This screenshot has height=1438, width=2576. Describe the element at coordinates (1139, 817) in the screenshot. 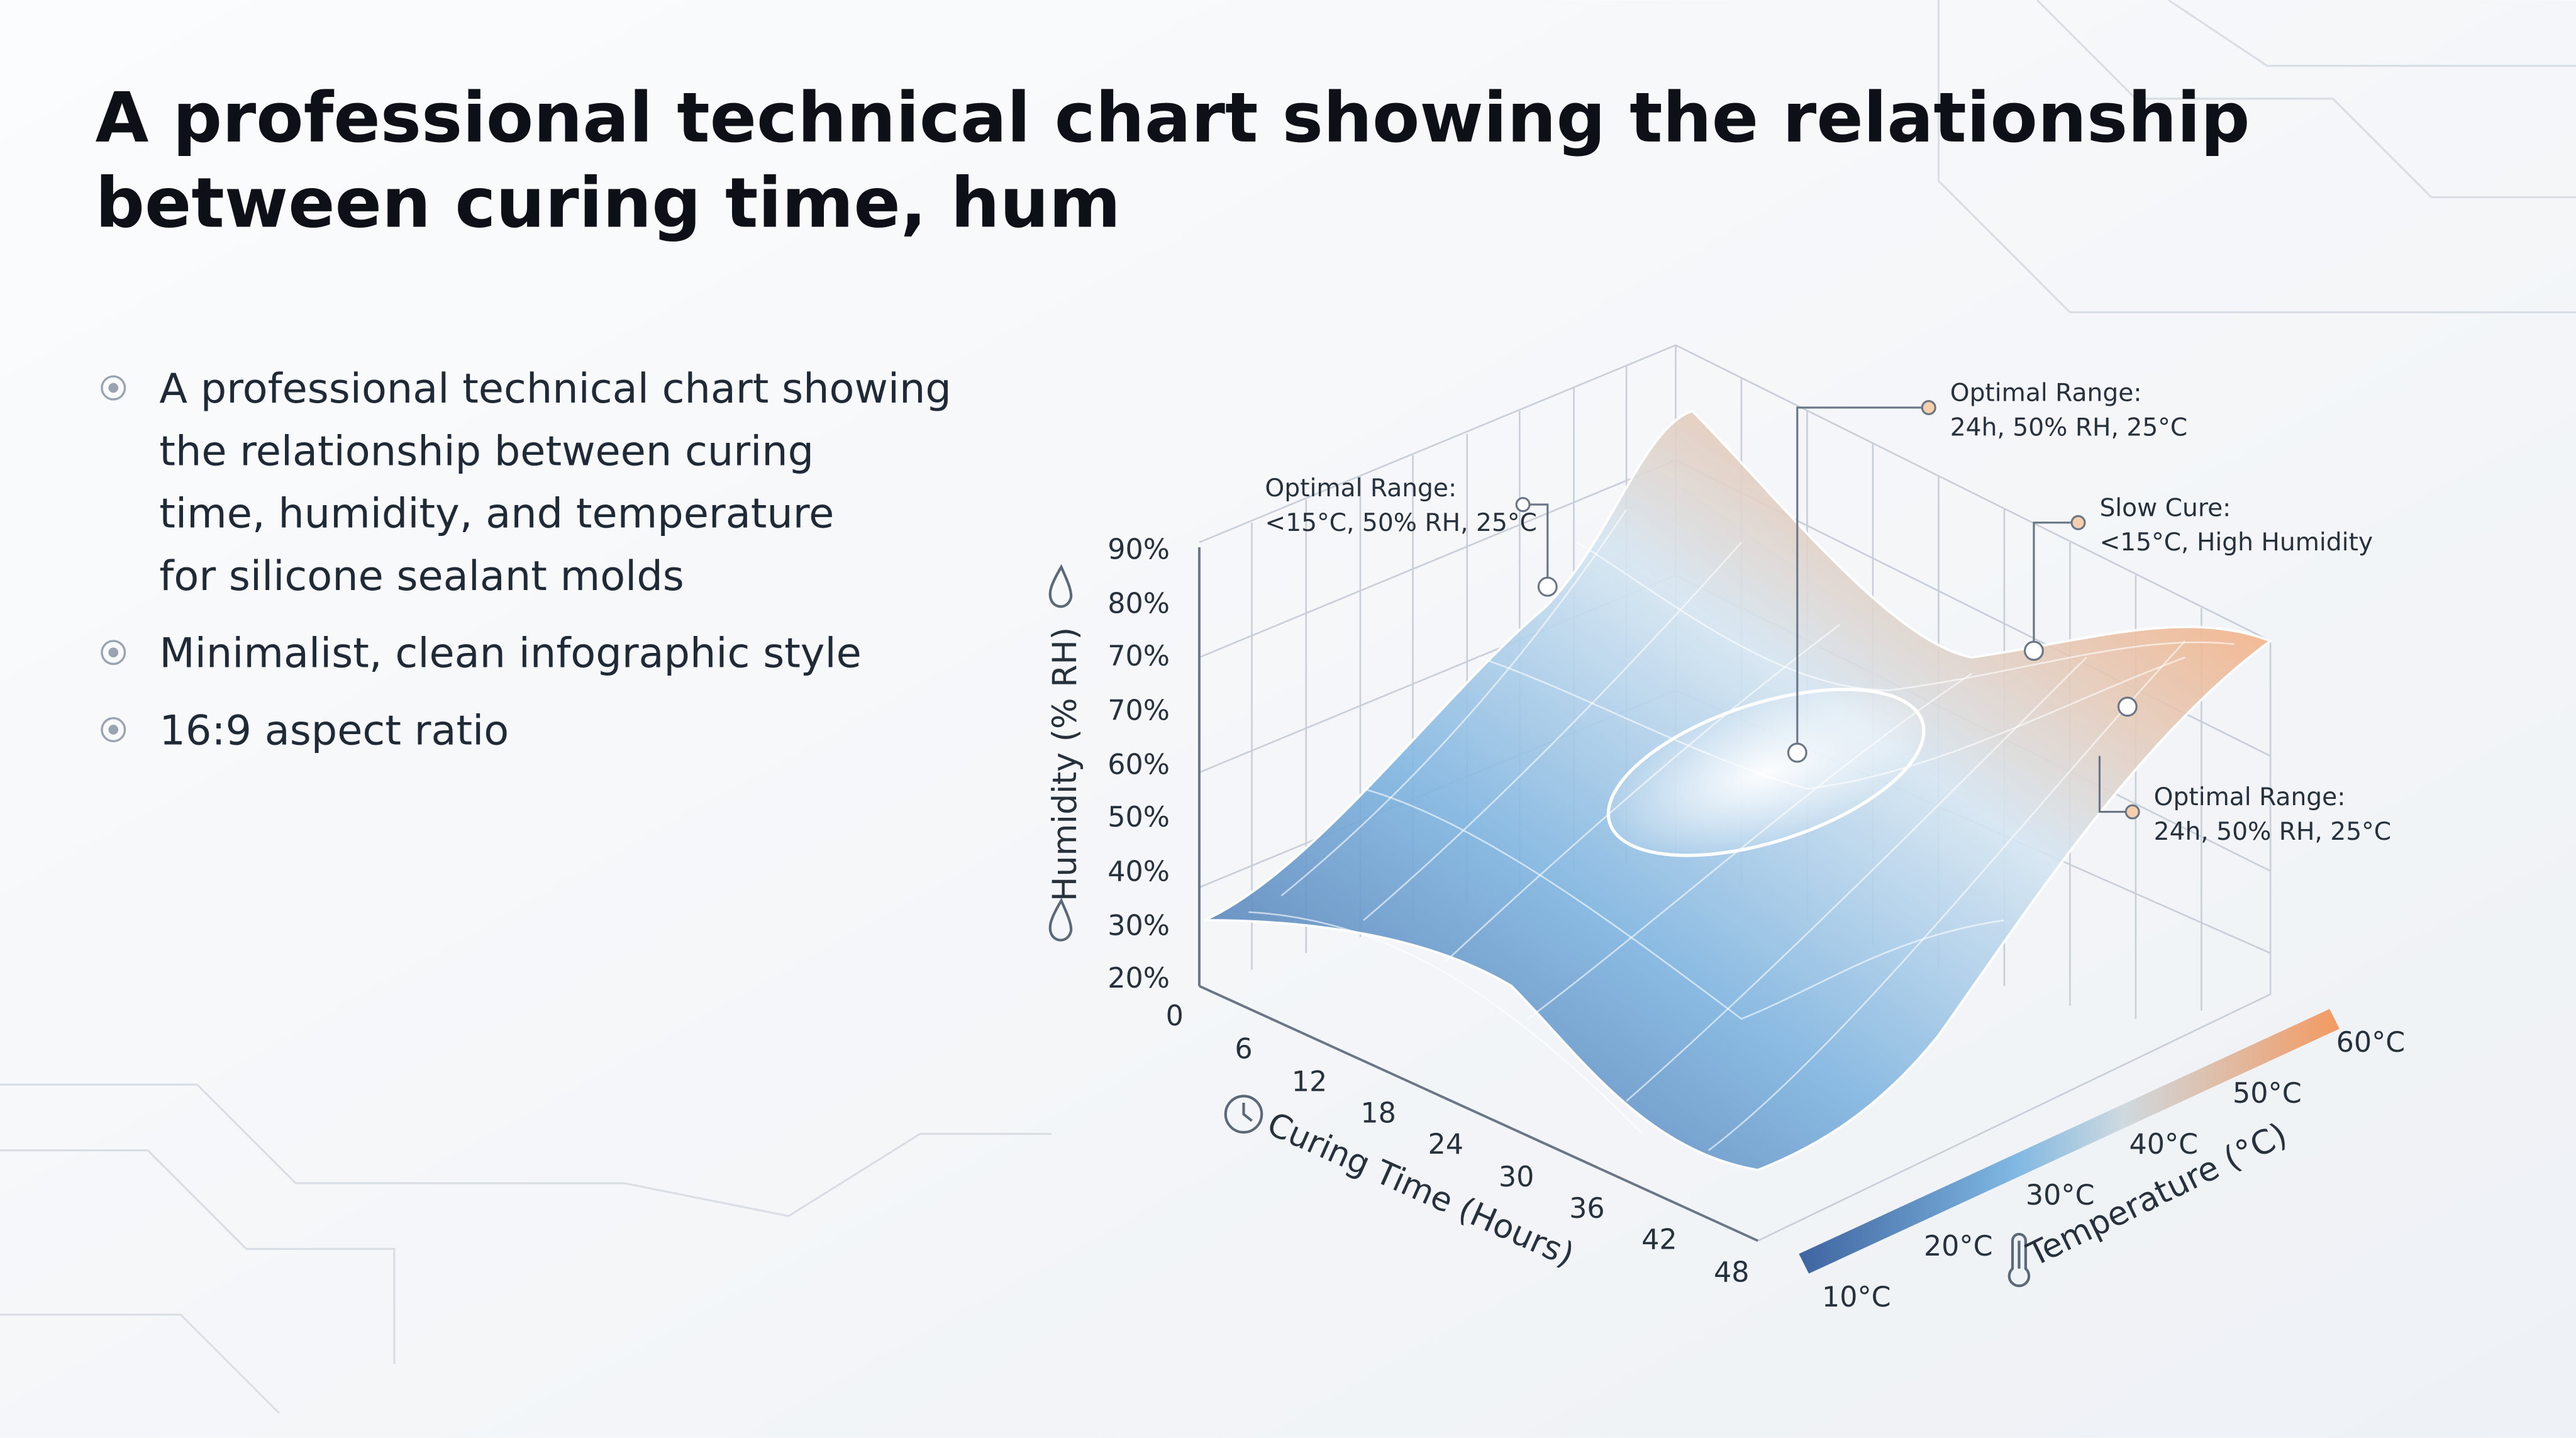

I see `humidity-tick-label: 50%` at that location.